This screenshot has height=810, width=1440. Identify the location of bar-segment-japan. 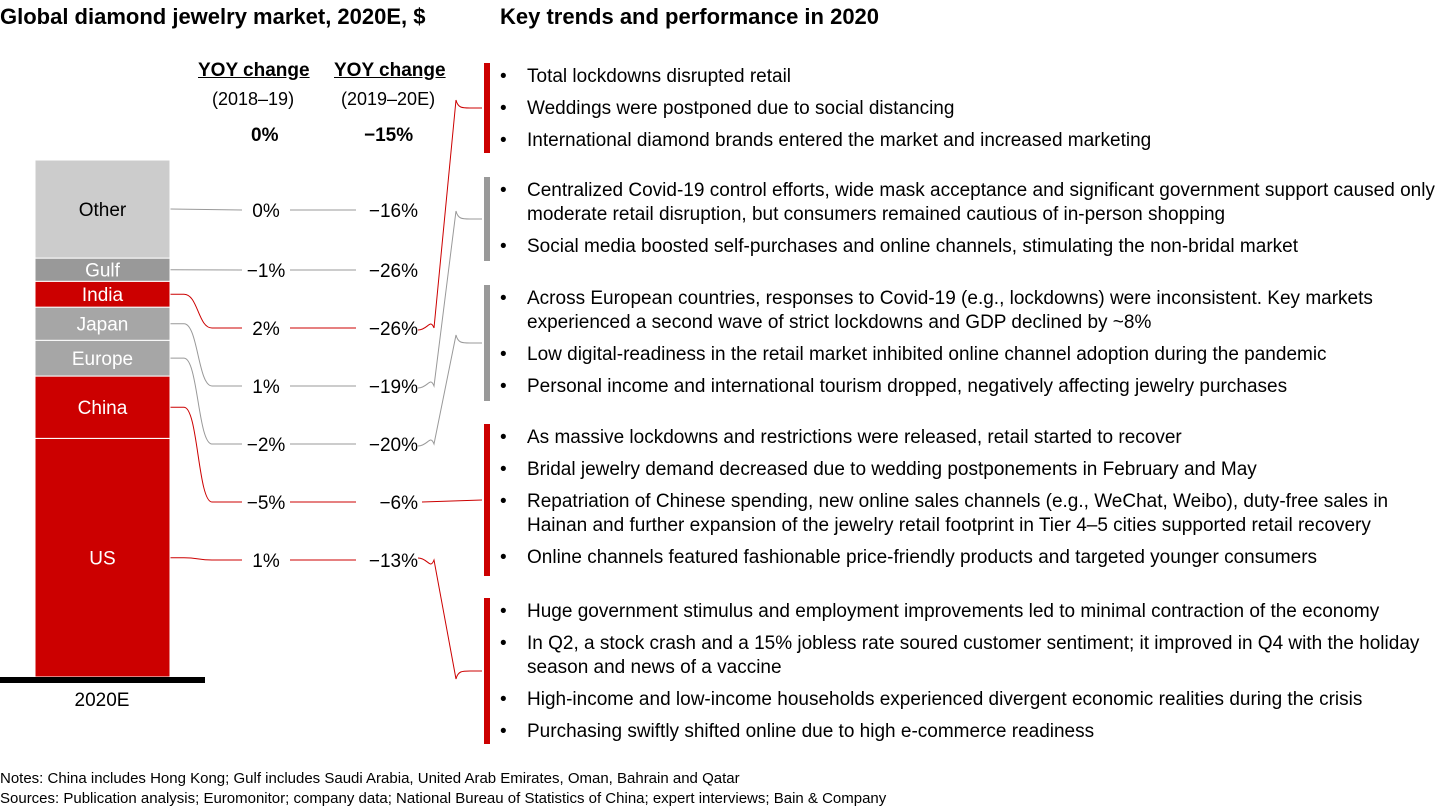
(102, 323).